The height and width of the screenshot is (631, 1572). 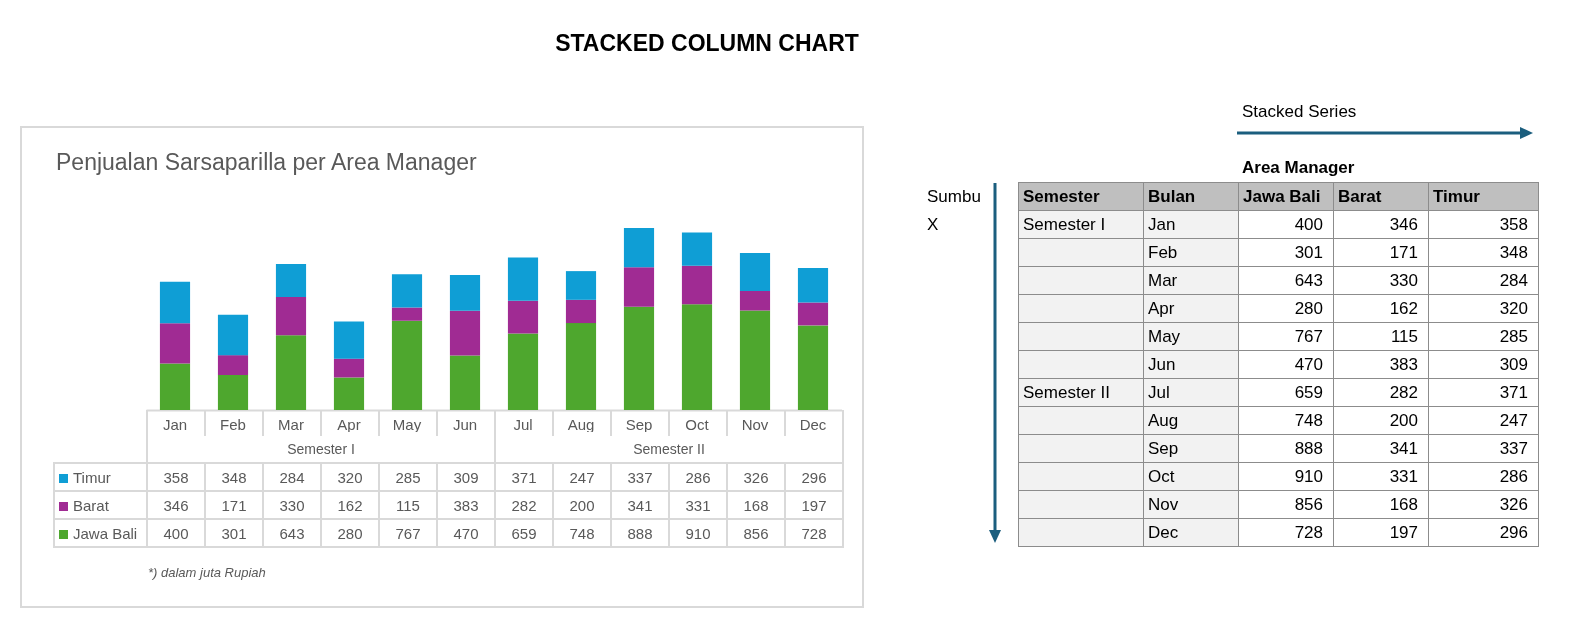 I want to click on data-label: 171, so click(x=234, y=505).